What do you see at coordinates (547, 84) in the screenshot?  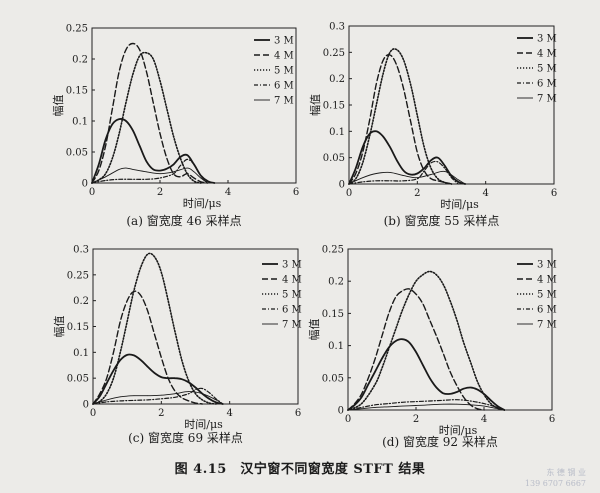 I see `legend-label: 6 M` at bounding box center [547, 84].